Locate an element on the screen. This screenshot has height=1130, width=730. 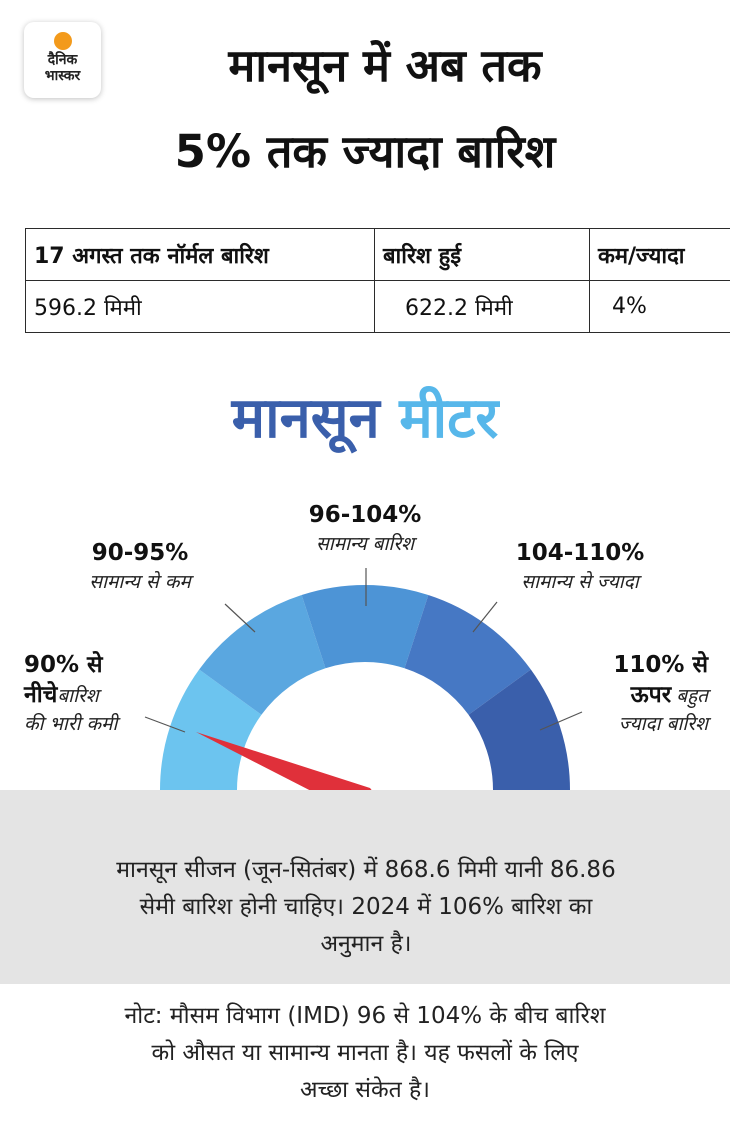
segment-label-normal: 96-104% सामान्य बारिश is located at coordinates (365, 529).